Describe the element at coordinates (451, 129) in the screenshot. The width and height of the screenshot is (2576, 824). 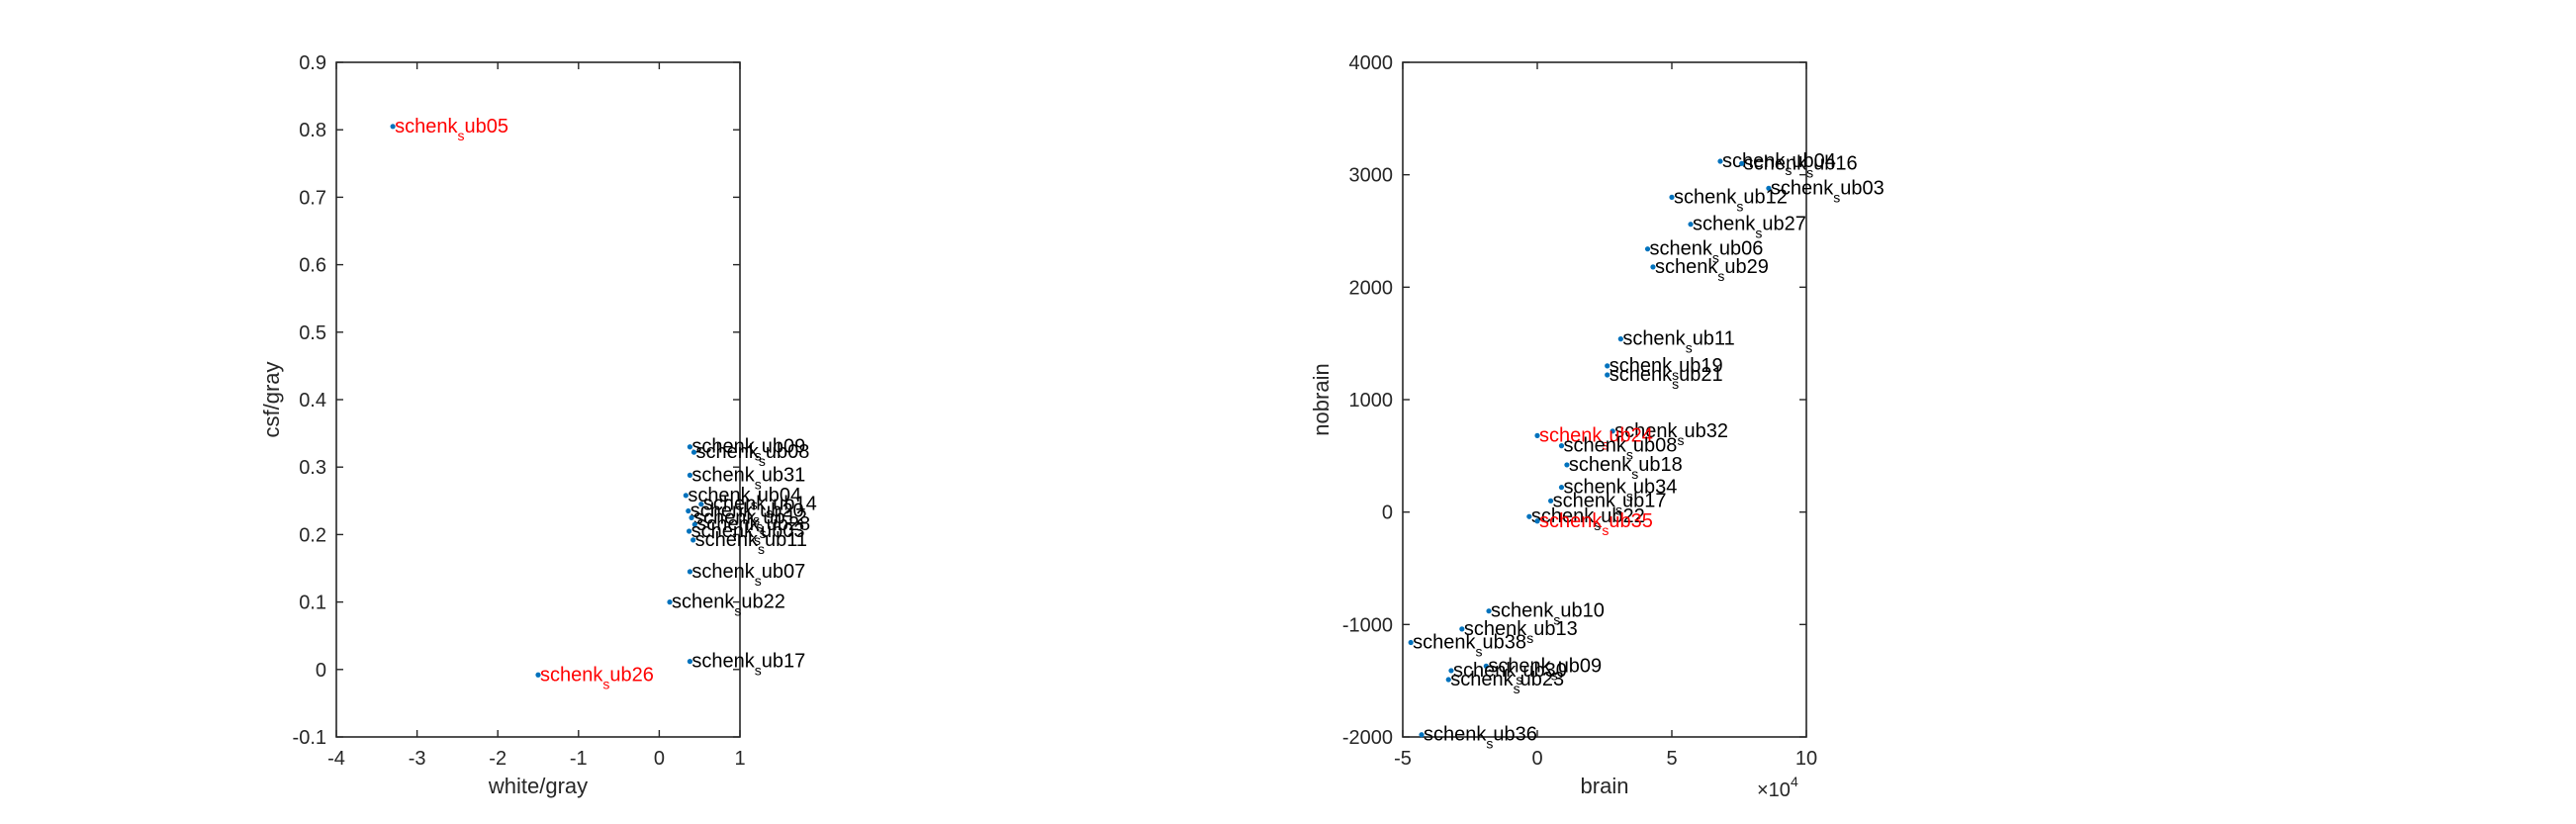
I see `data-point-label: schenksub05` at that location.